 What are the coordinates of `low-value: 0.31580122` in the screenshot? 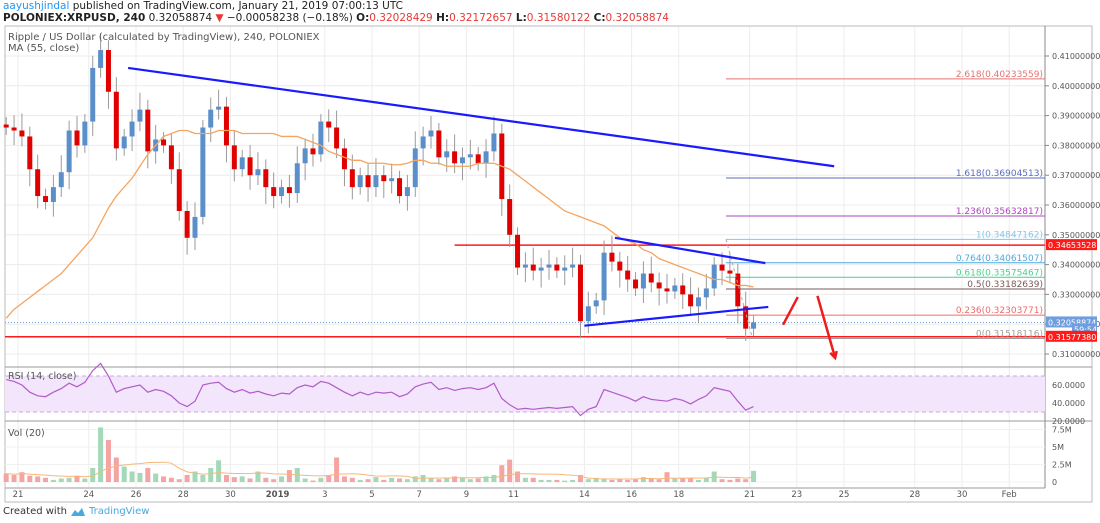 It's located at (558, 18).